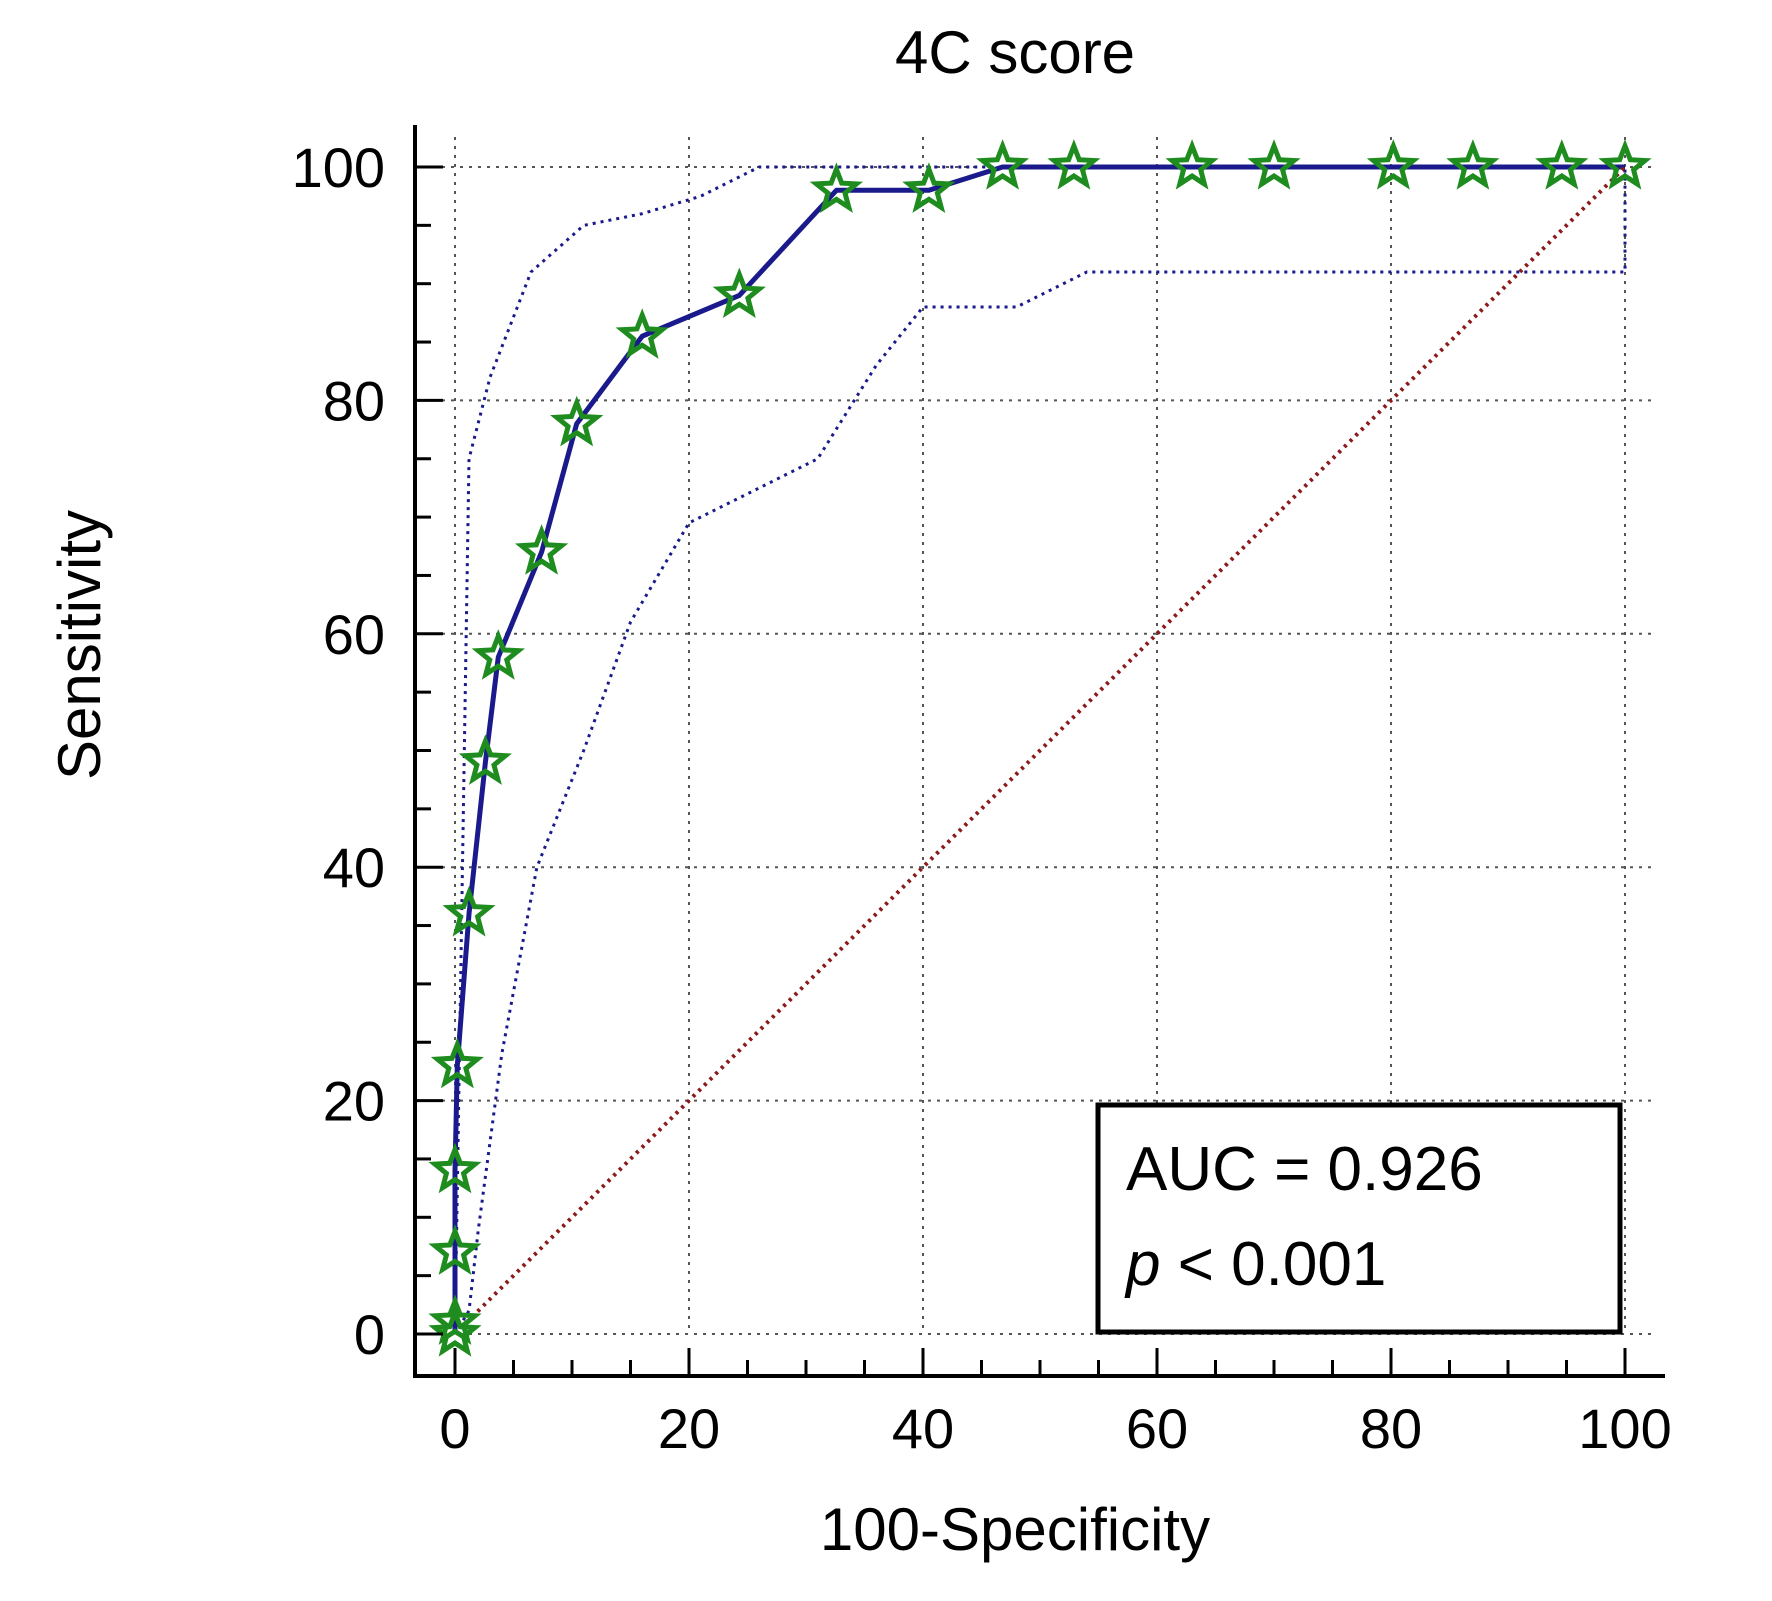  What do you see at coordinates (1391, 1428) in the screenshot?
I see `x-tick-label-4: 80` at bounding box center [1391, 1428].